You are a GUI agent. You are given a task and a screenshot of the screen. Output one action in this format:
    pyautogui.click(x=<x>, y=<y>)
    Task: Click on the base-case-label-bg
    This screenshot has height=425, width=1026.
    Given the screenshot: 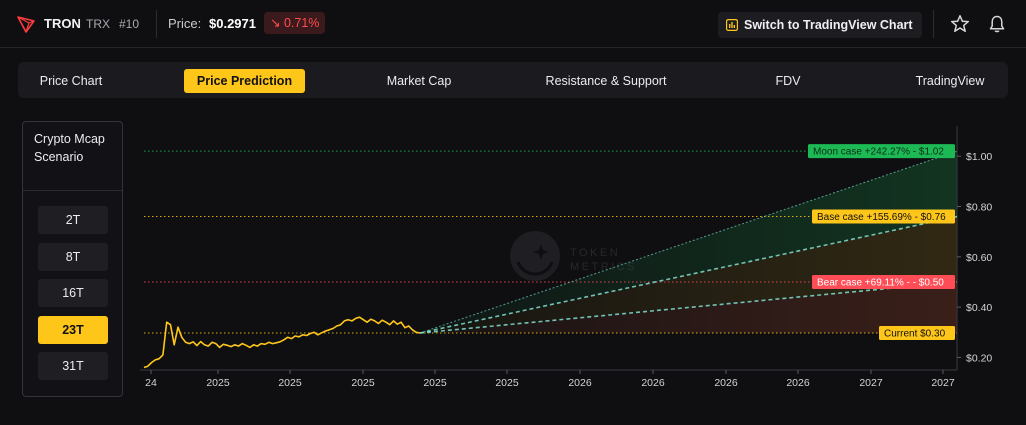 What is the action you would take?
    pyautogui.click(x=883, y=216)
    